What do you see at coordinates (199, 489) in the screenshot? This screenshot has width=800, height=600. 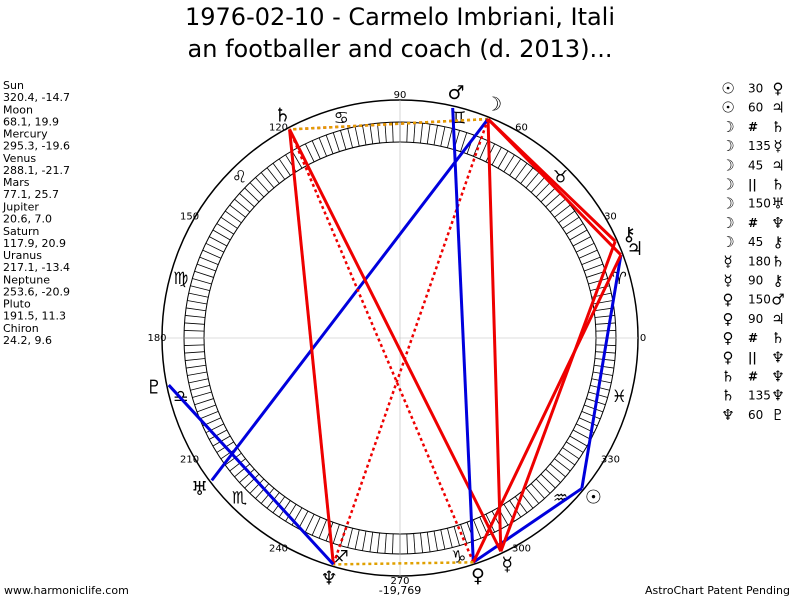 I see `planet-glyph: ♅` at bounding box center [199, 489].